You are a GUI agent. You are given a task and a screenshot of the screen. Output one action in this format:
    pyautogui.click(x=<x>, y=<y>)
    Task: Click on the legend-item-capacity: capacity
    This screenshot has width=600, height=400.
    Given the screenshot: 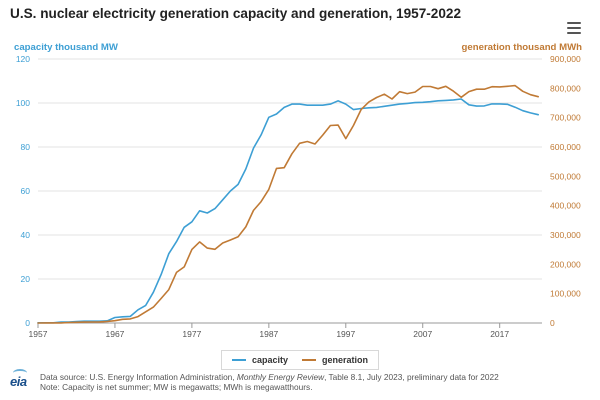 What is the action you would take?
    pyautogui.click(x=259, y=360)
    